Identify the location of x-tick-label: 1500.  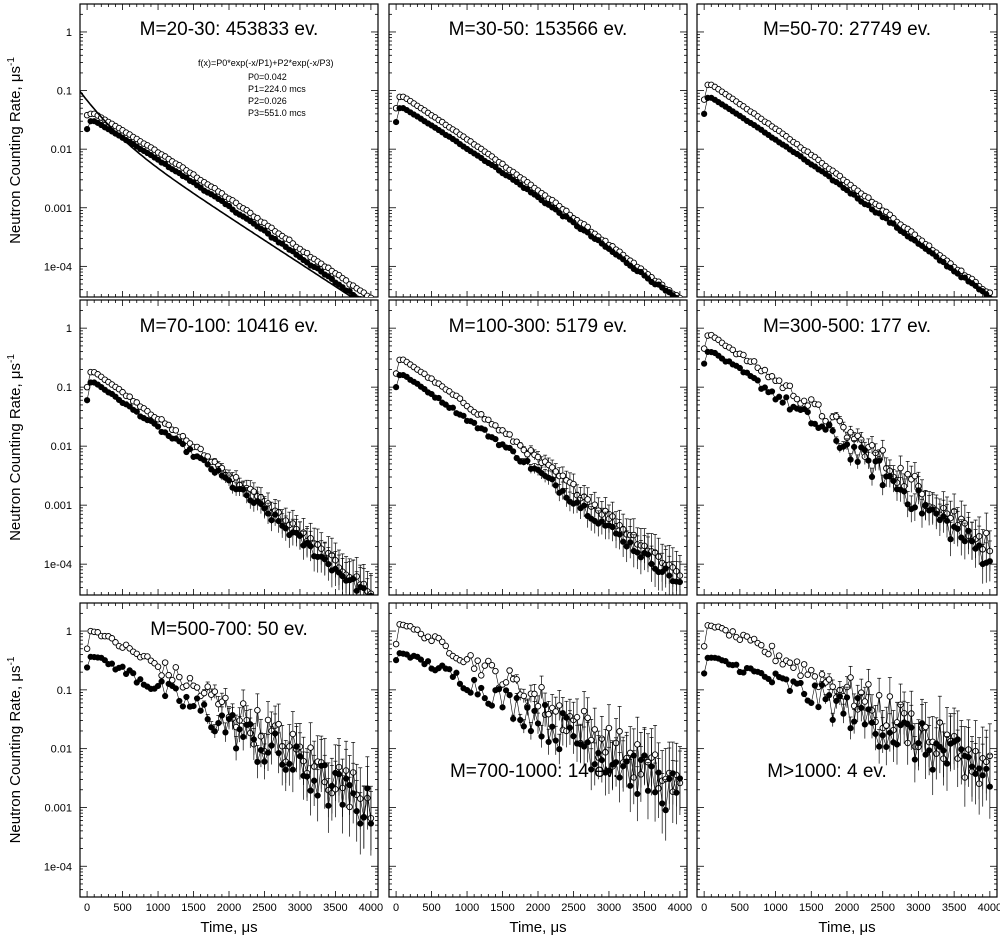
(502, 908).